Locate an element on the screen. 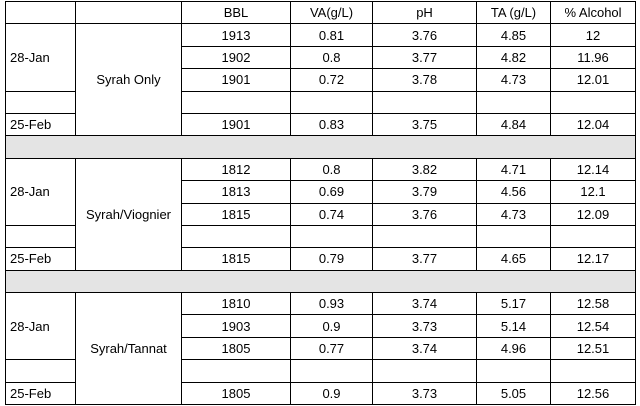 This screenshot has height=406, width=640. value-cell: 12.54 is located at coordinates (593, 326).